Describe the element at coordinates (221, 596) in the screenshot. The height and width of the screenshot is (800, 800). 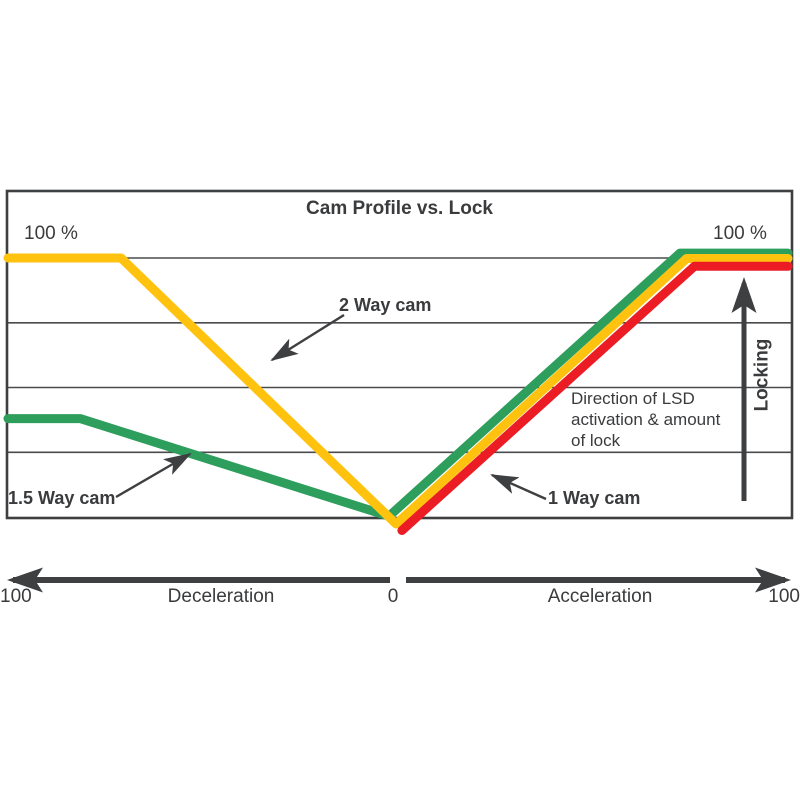
I see `x-axis-deceleration-label: Deceleration` at that location.